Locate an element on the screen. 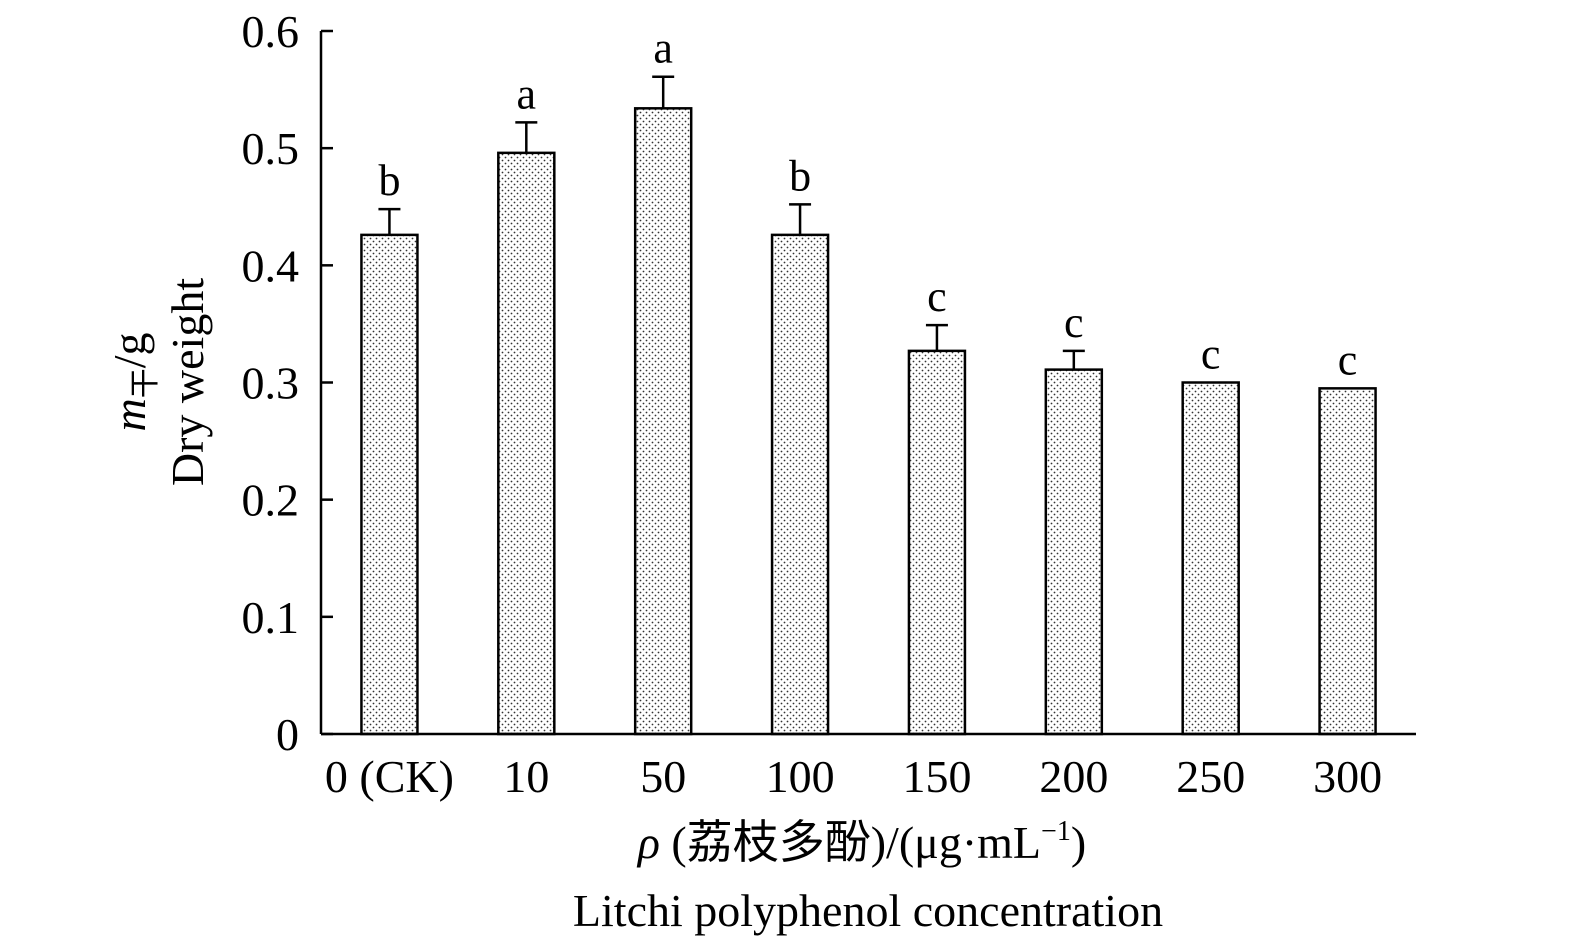 This screenshot has height=949, width=1575. ylabel-english: Dry weight is located at coordinates (187, 382).